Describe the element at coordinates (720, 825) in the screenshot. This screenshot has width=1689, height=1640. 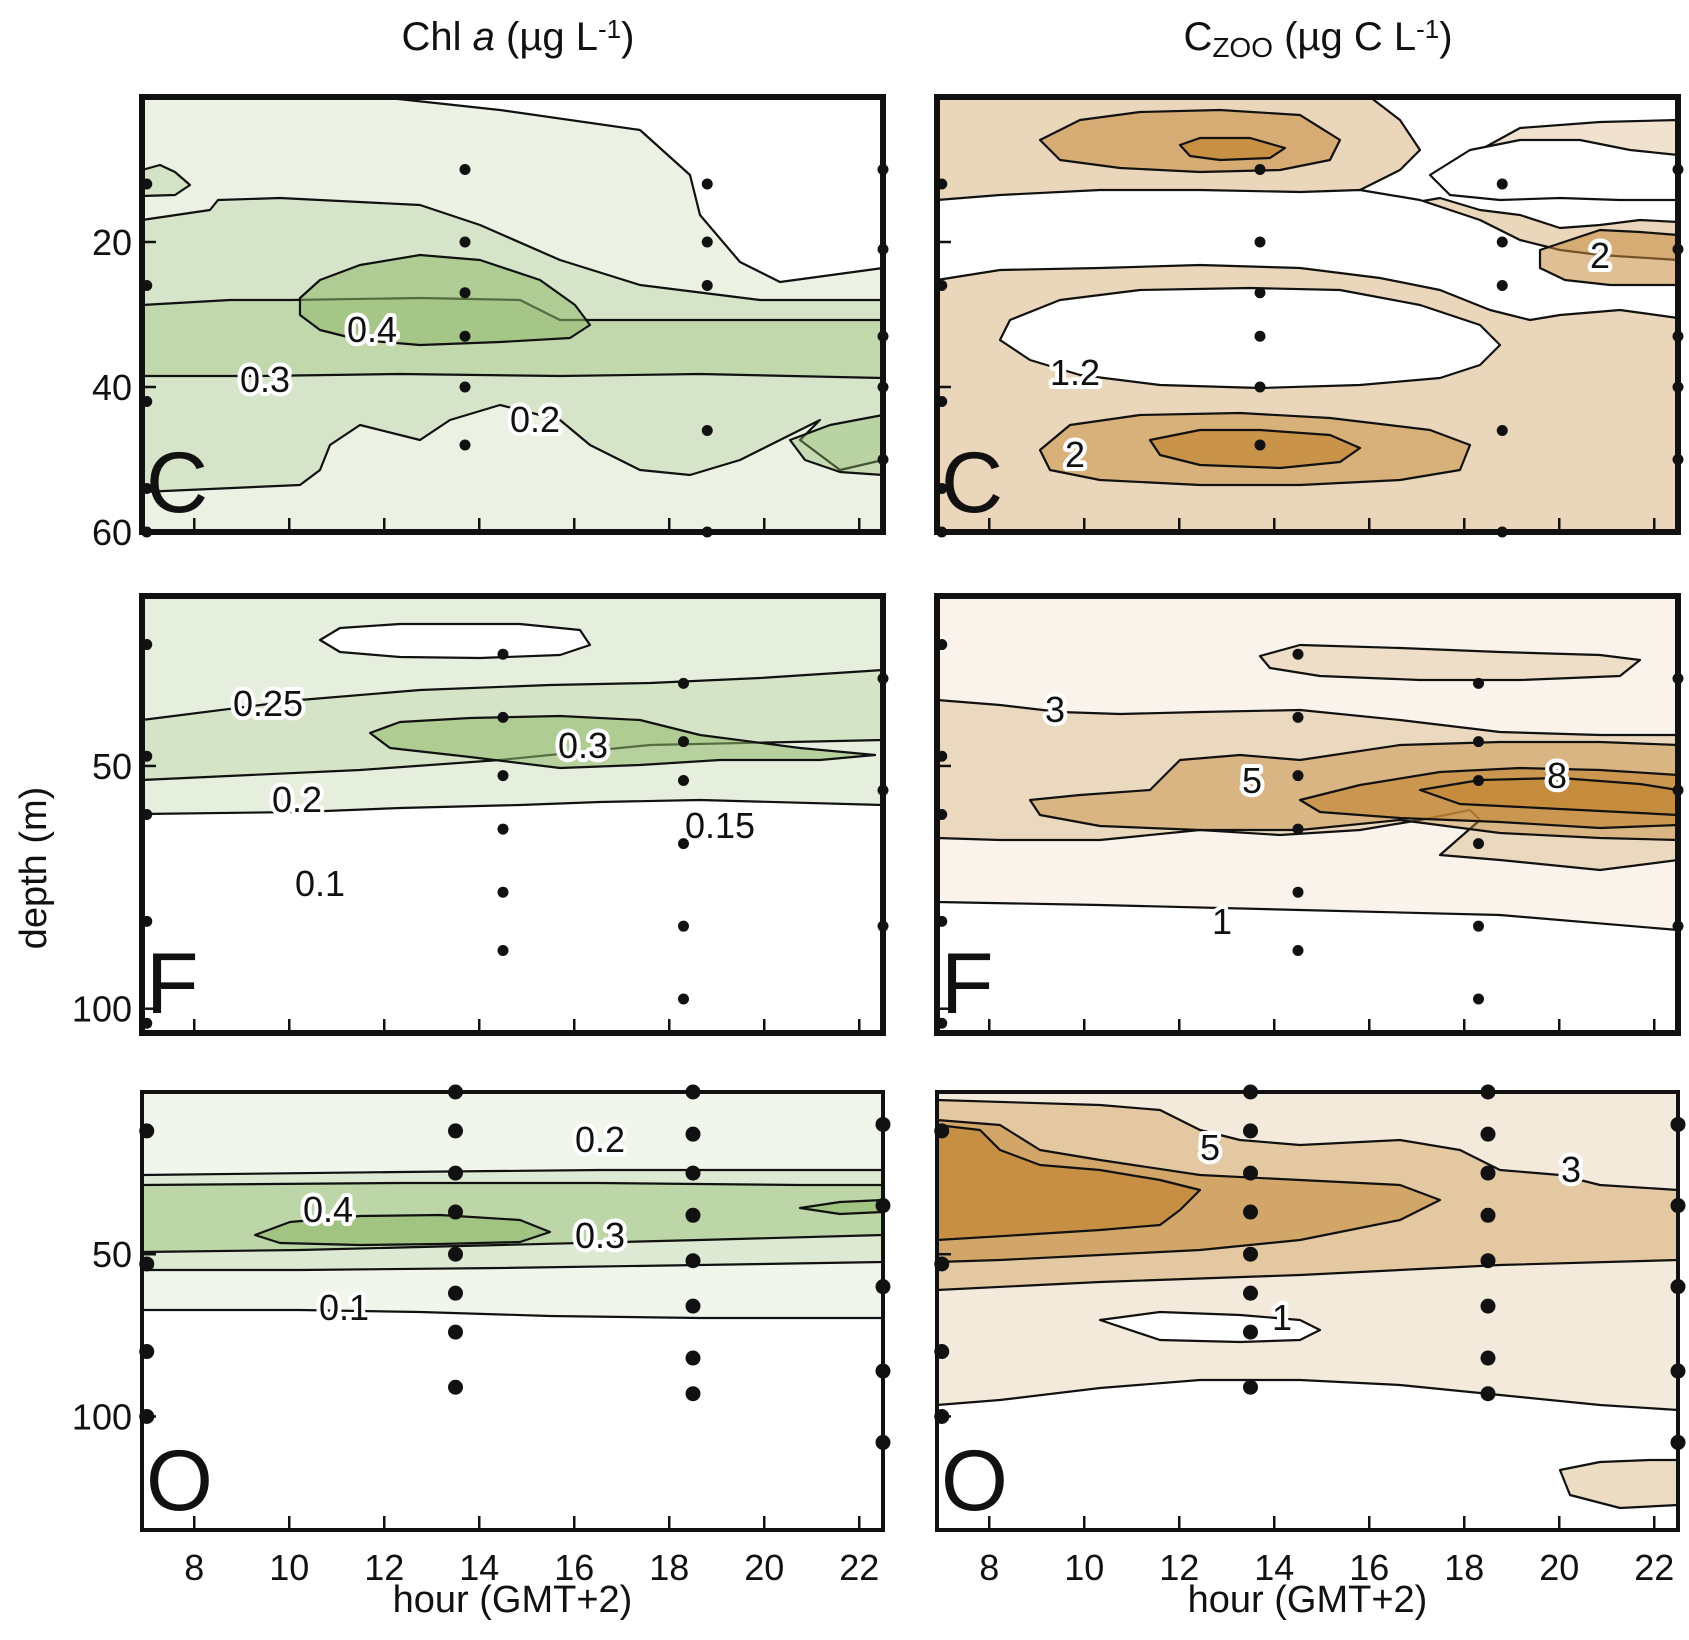
I see `contour-label: 0.15` at that location.